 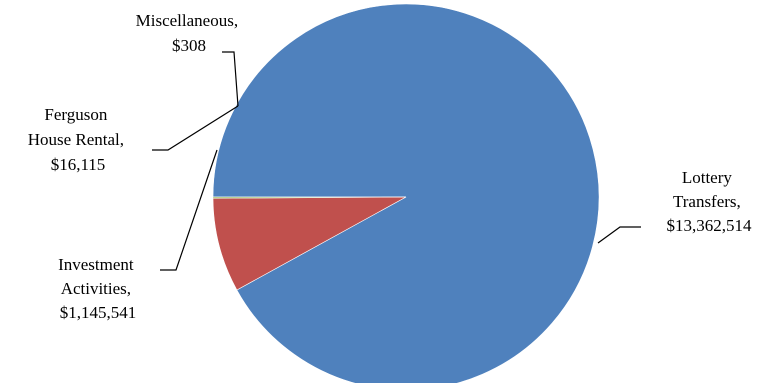 I want to click on slice-label-lottery: Lottery Transfers, $13,362,514, so click(x=710, y=201).